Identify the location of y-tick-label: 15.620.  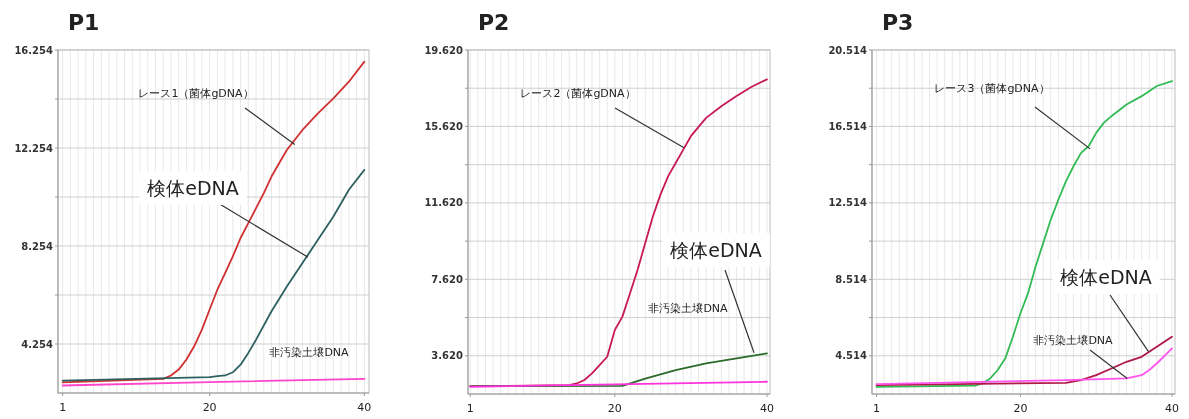
(444, 126).